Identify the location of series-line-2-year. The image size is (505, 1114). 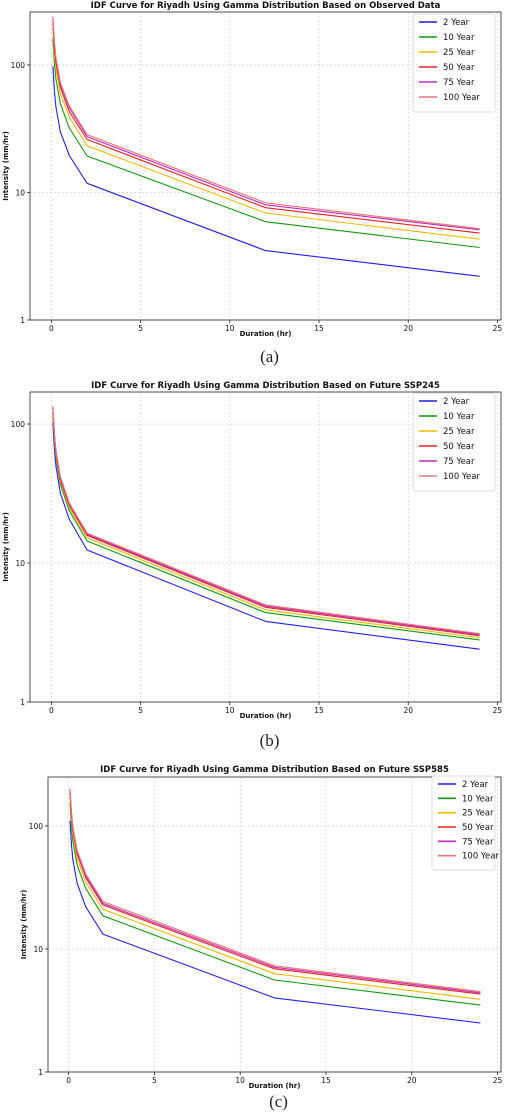
(275, 922).